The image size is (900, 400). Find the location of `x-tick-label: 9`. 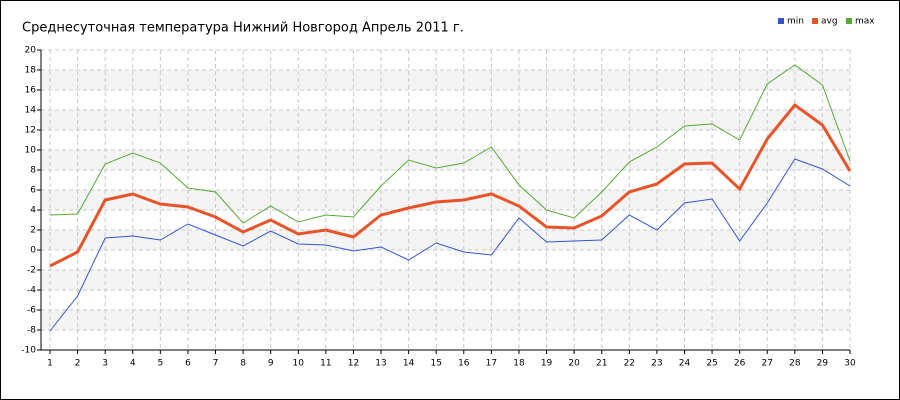

x-tick-label: 9 is located at coordinates (271, 364).